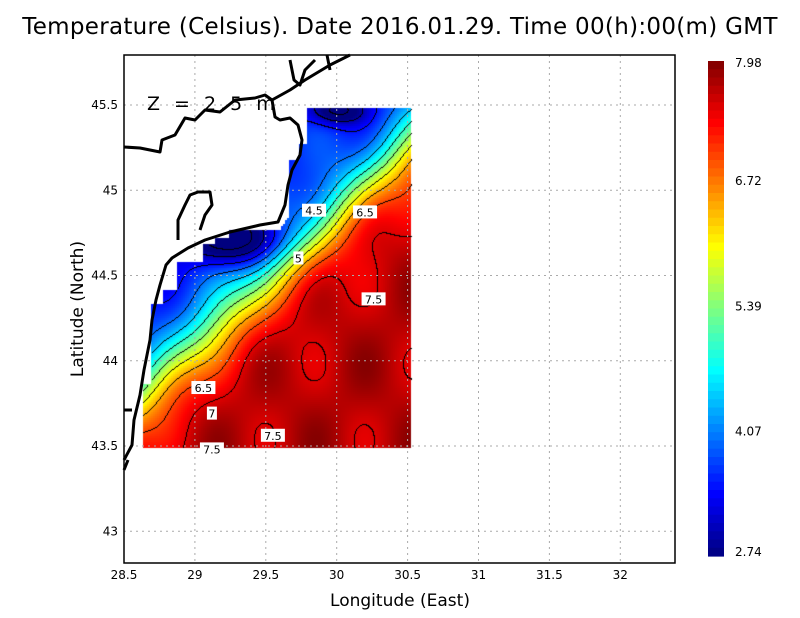 The image size is (800, 618). Describe the element at coordinates (213, 104) in the screenshot. I see `depth-annotation: Z = 2.5 m` at that location.